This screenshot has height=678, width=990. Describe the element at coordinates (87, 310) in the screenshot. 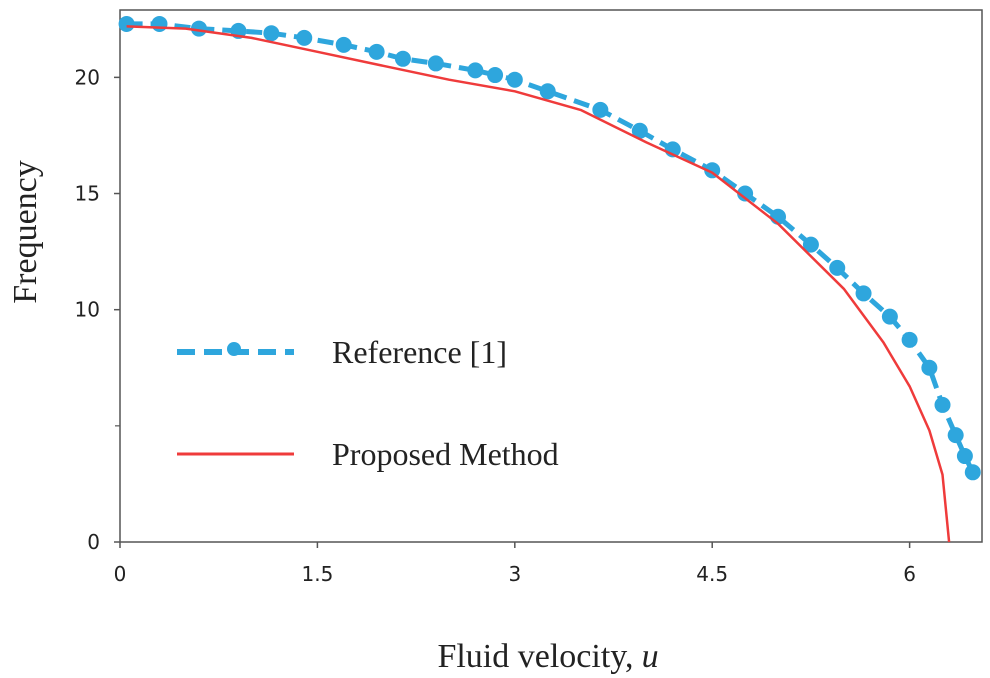

I see `y-tick-label: 10` at that location.